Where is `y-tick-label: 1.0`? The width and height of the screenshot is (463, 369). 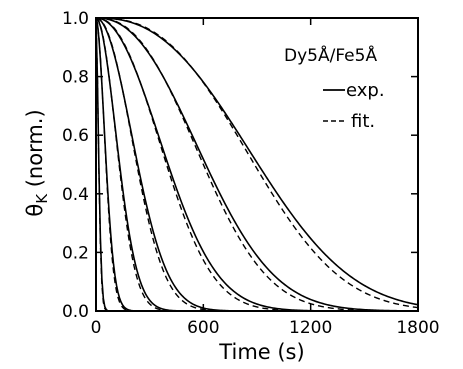 y-tick-label: 1.0 is located at coordinates (75, 19).